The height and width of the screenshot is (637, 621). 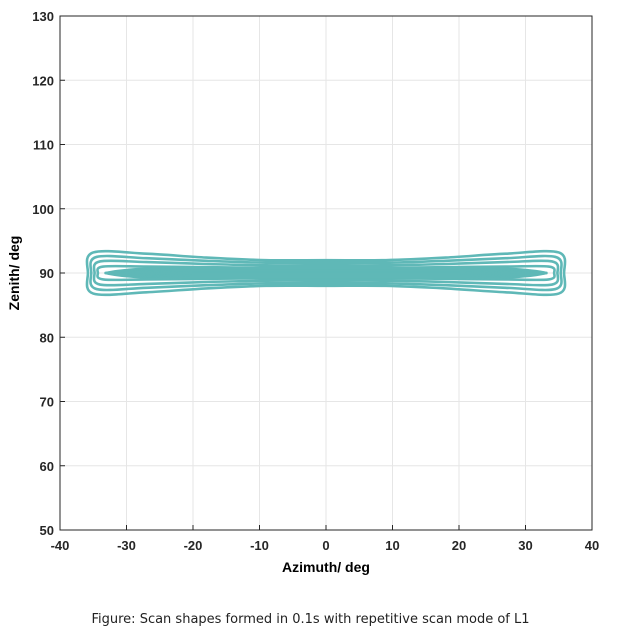 What do you see at coordinates (592, 545) in the screenshot?
I see `x-tick-label: 40` at bounding box center [592, 545].